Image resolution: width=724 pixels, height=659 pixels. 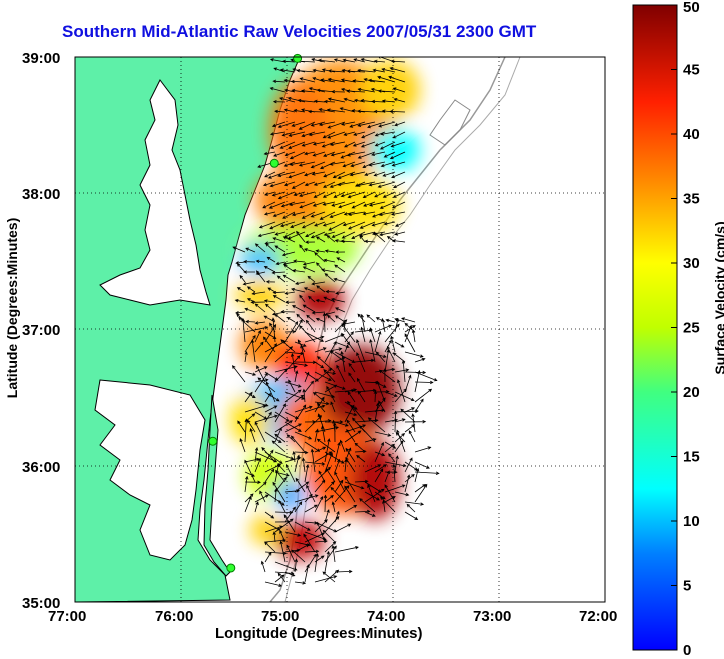 I want to click on y-axis: 35:00 36:00 37:00 38:00 39:00, so click(x=41, y=331).